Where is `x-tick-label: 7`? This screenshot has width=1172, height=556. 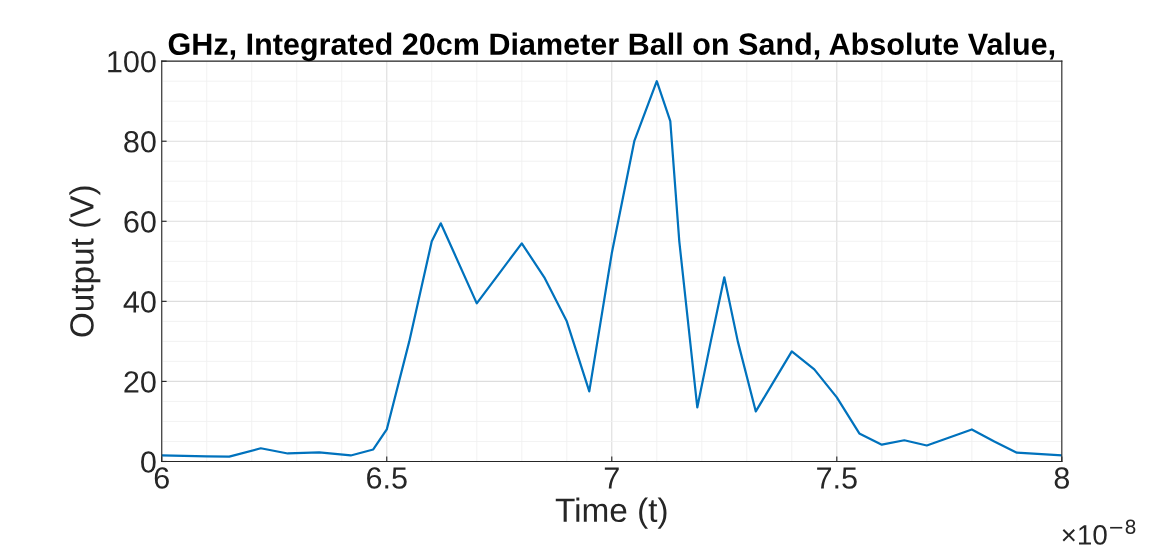 x-tick-label: 7 is located at coordinates (611, 478).